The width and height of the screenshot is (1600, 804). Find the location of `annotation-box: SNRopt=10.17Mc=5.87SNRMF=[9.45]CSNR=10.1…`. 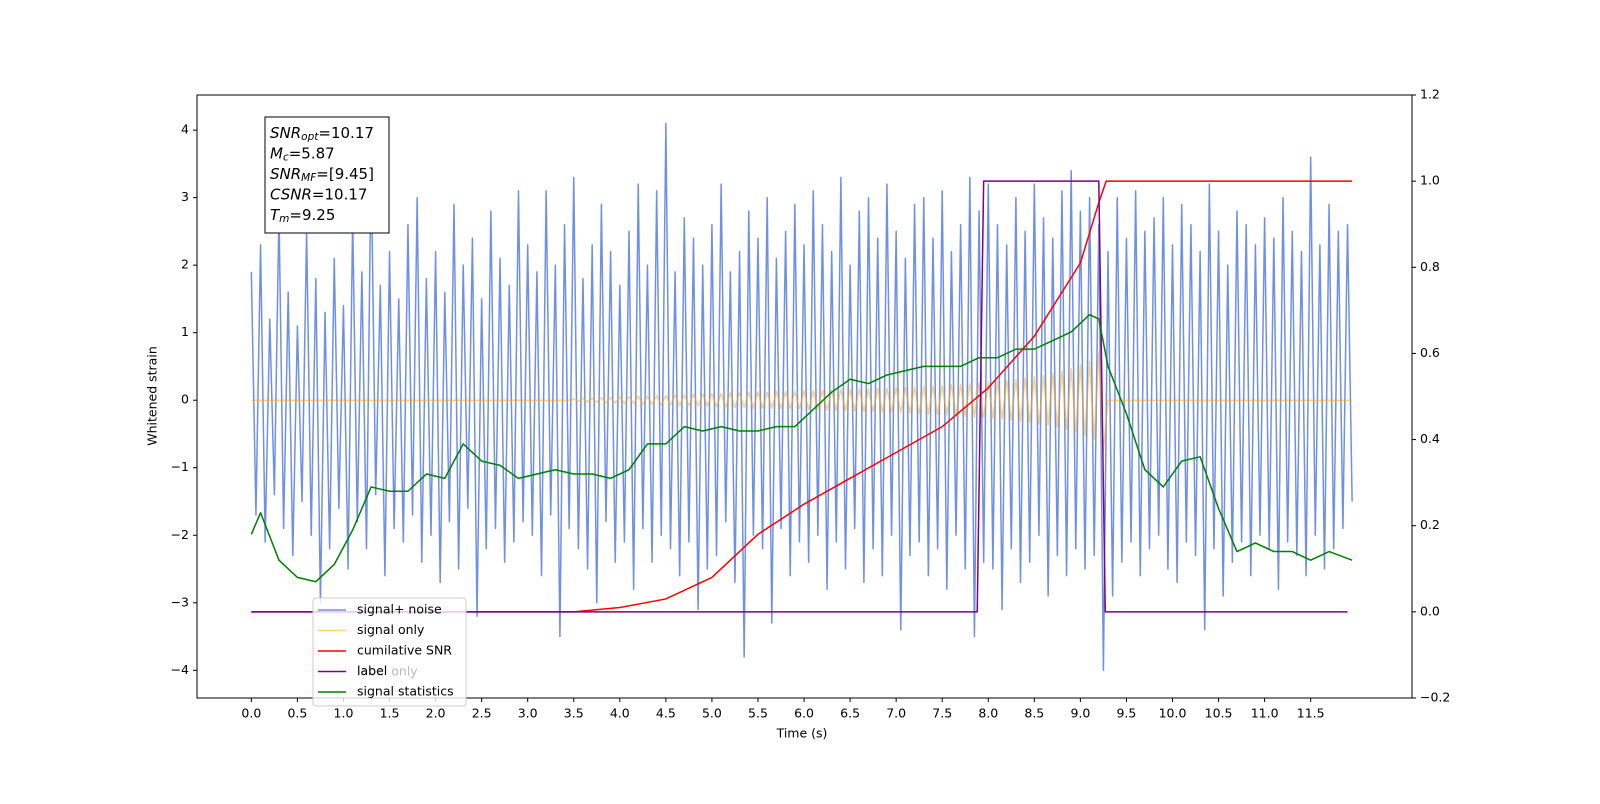

annotation-box: SNRopt=10.17Mc=5.87SNRMF=[9.45]CSNR=10.1… is located at coordinates (327, 175).